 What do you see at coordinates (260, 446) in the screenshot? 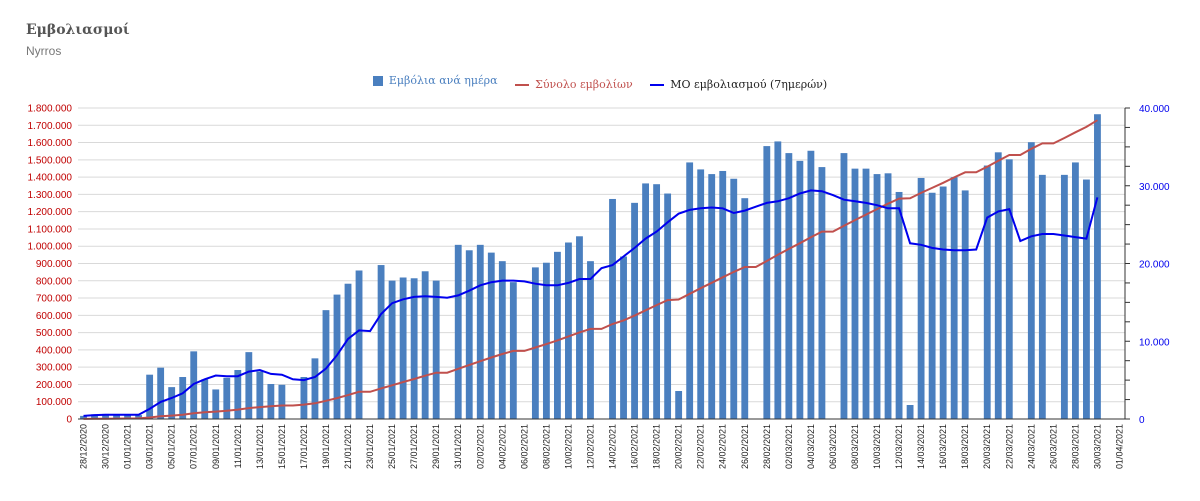
I see `x-axis-tick-label: 13/01/2021` at bounding box center [260, 446].